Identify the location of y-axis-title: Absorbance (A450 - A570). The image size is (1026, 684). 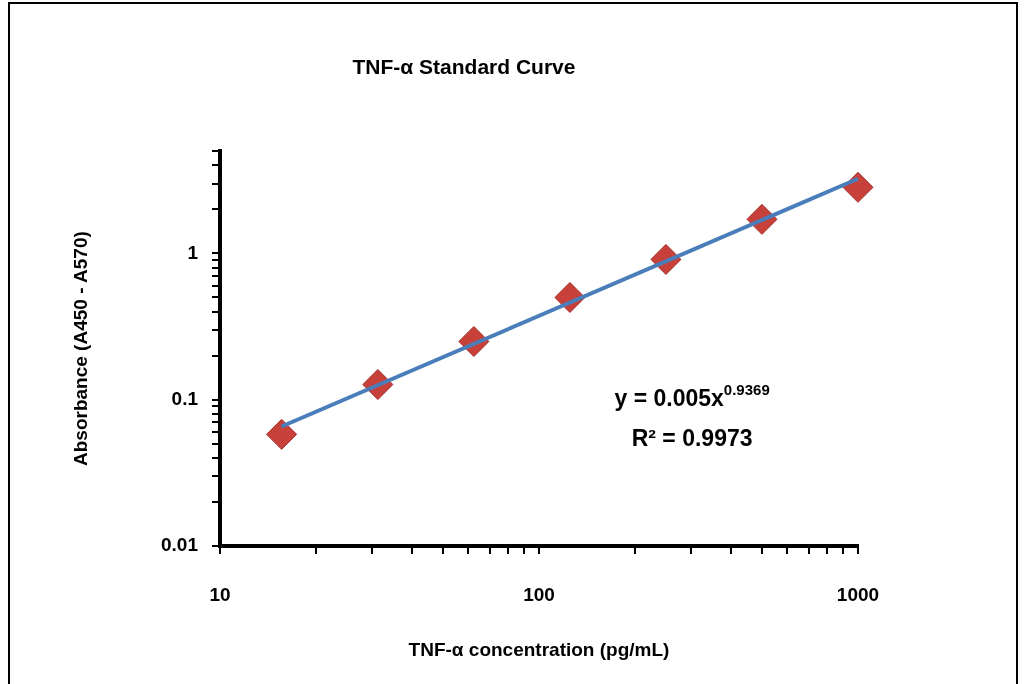
(80, 348).